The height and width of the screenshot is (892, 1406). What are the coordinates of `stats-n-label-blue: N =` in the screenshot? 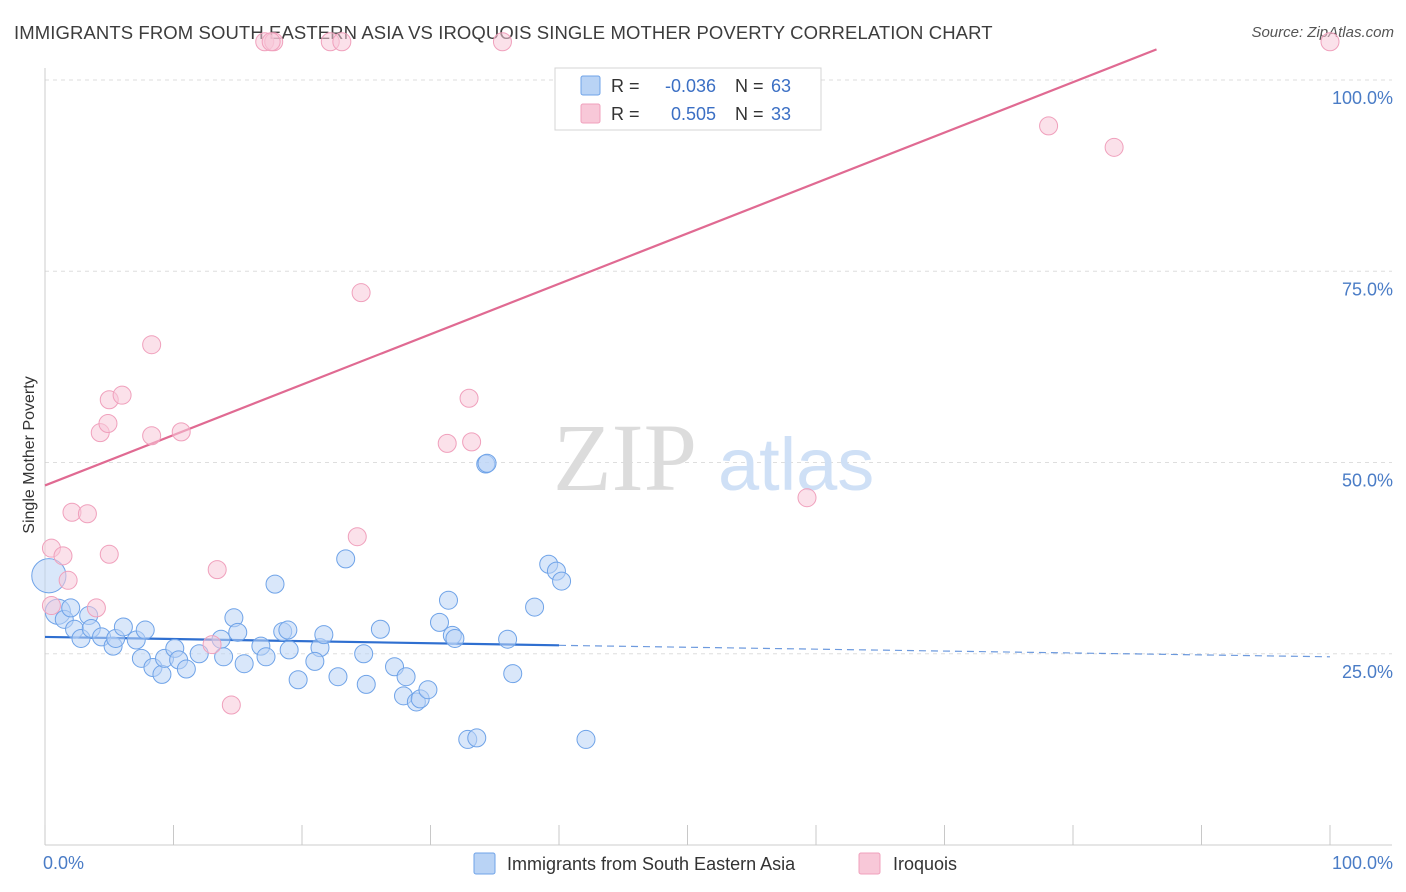 It's located at (749, 86).